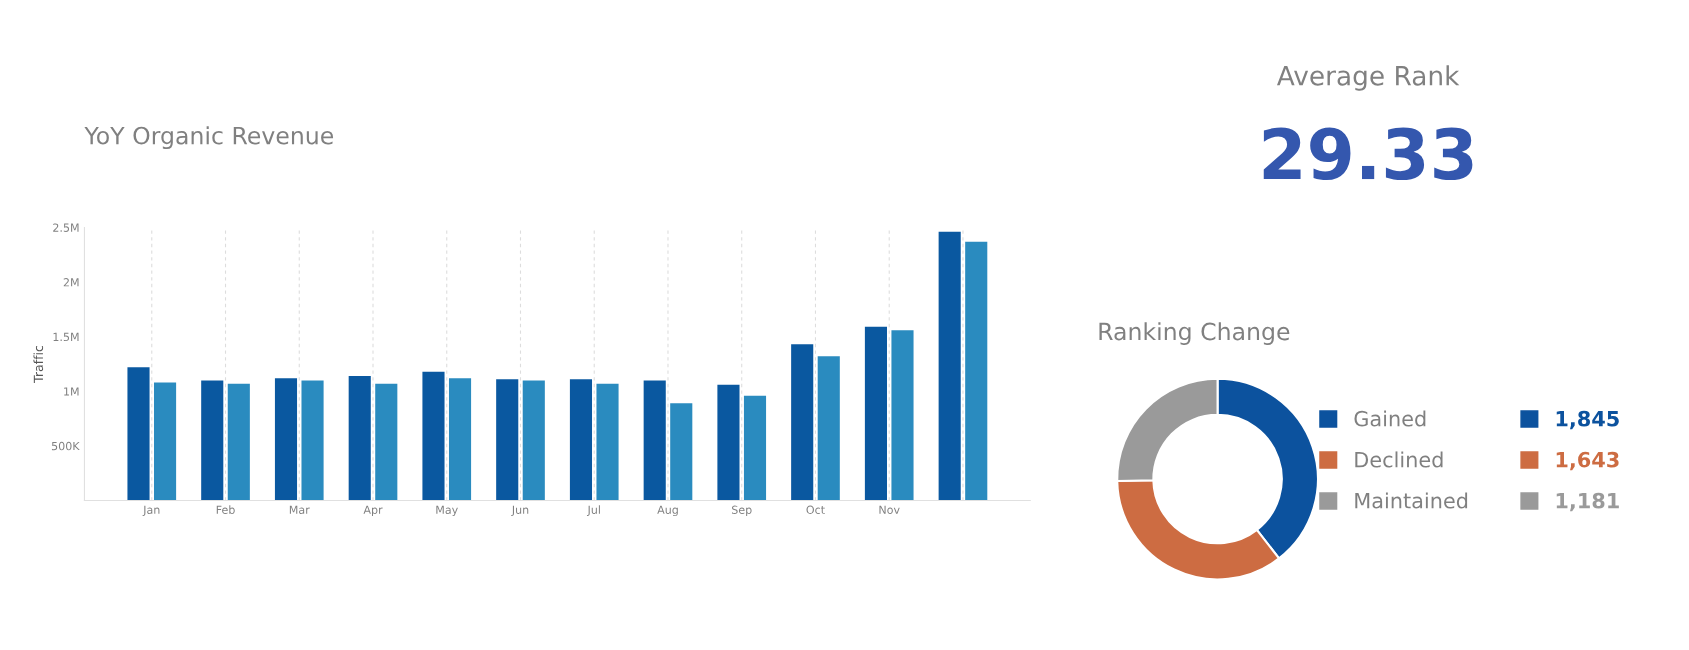  I want to click on x-tick-label: May, so click(447, 511).